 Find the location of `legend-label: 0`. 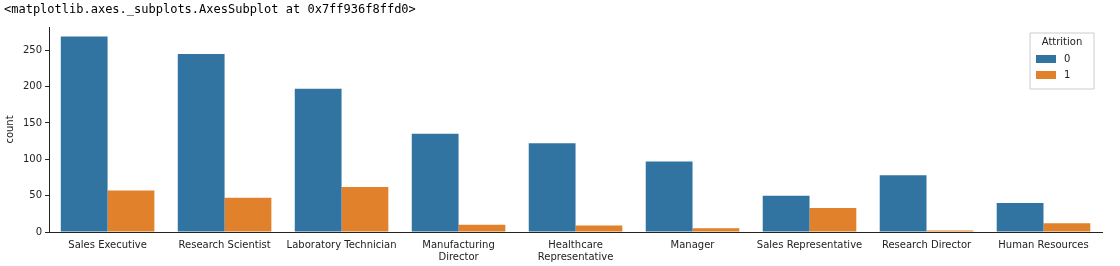

legend-label: 0 is located at coordinates (1067, 58).